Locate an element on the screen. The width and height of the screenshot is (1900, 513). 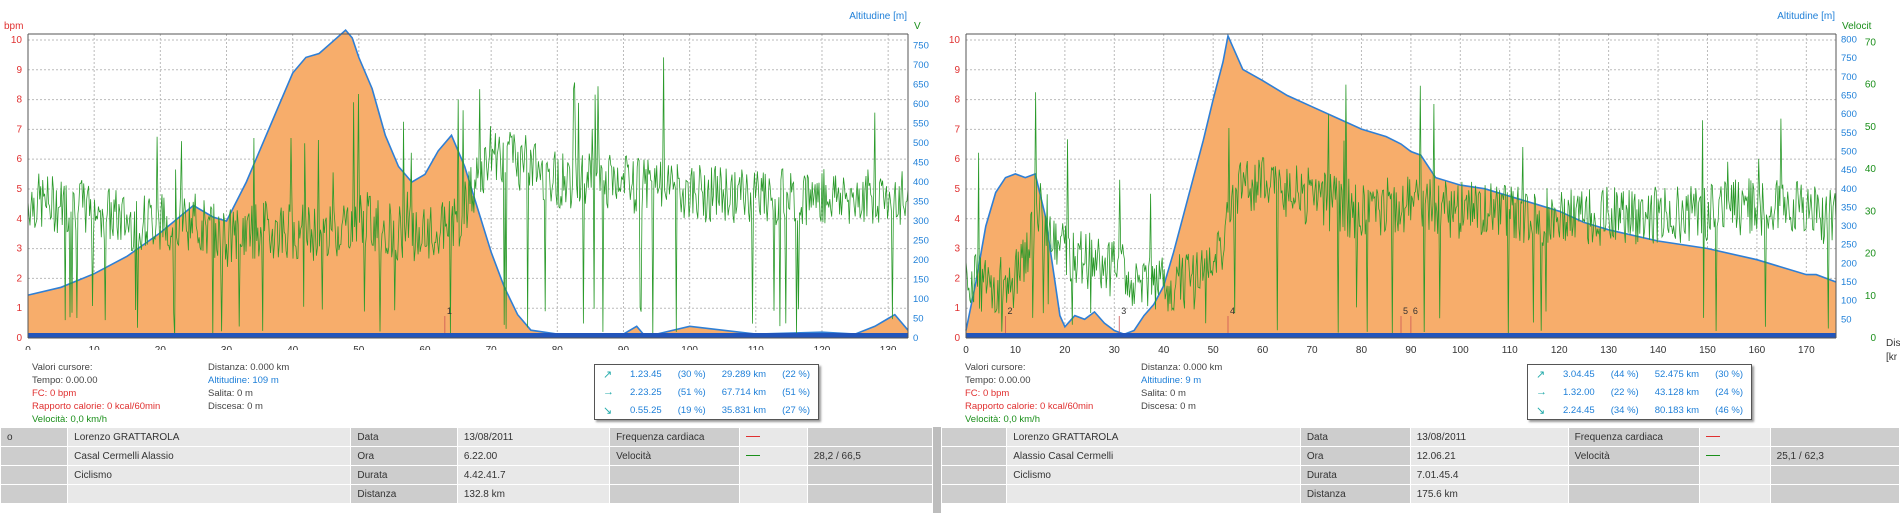
lap-marker-label: 4 is located at coordinates (1232, 311).